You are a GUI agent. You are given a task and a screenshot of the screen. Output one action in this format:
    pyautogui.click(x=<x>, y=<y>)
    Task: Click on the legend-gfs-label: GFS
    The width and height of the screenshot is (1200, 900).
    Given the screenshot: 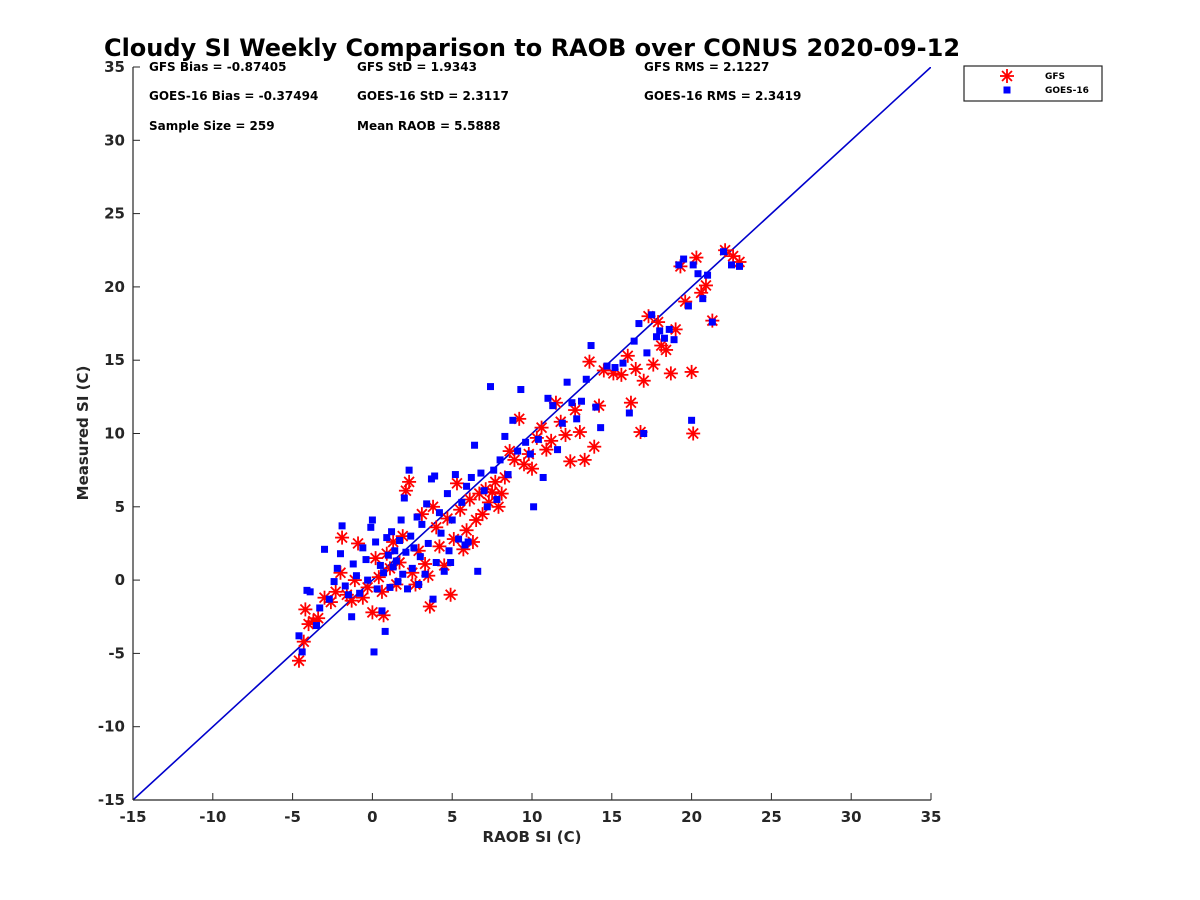 What is the action you would take?
    pyautogui.click(x=1055, y=77)
    